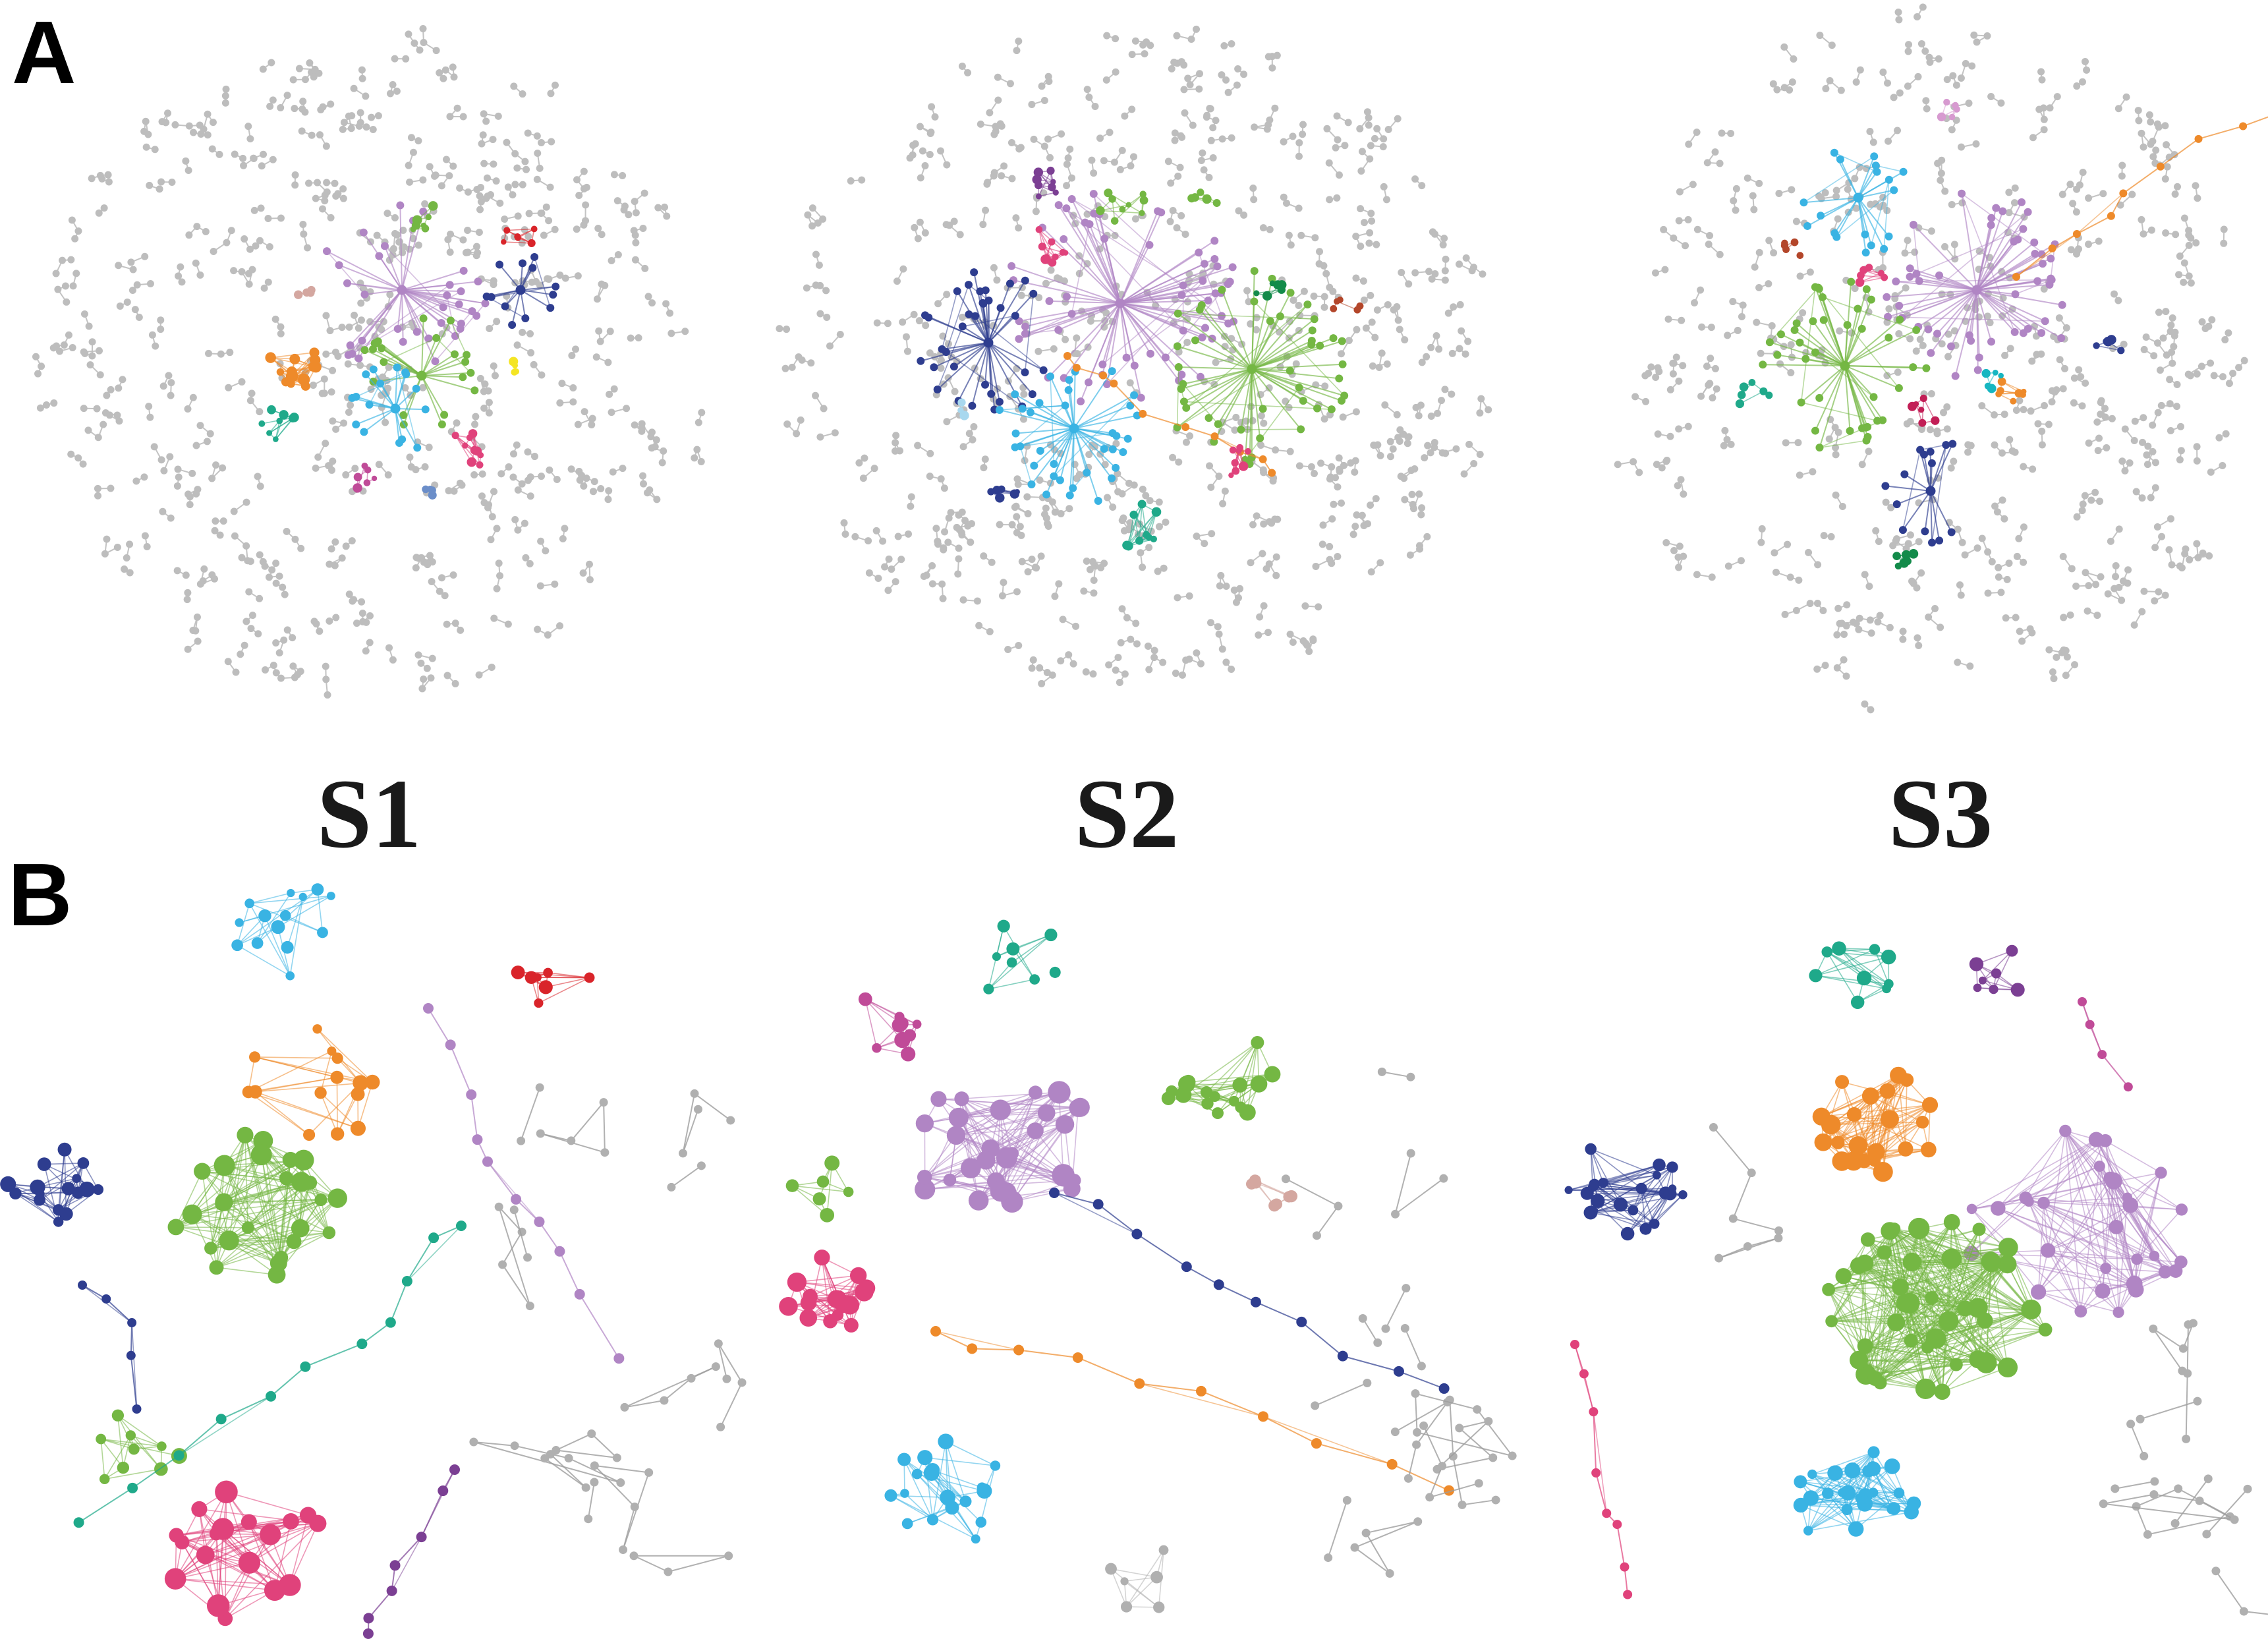 This screenshot has height=1641, width=2268. Describe the element at coordinates (1126, 814) in the screenshot. I see `network-label-s2: S2` at that location.